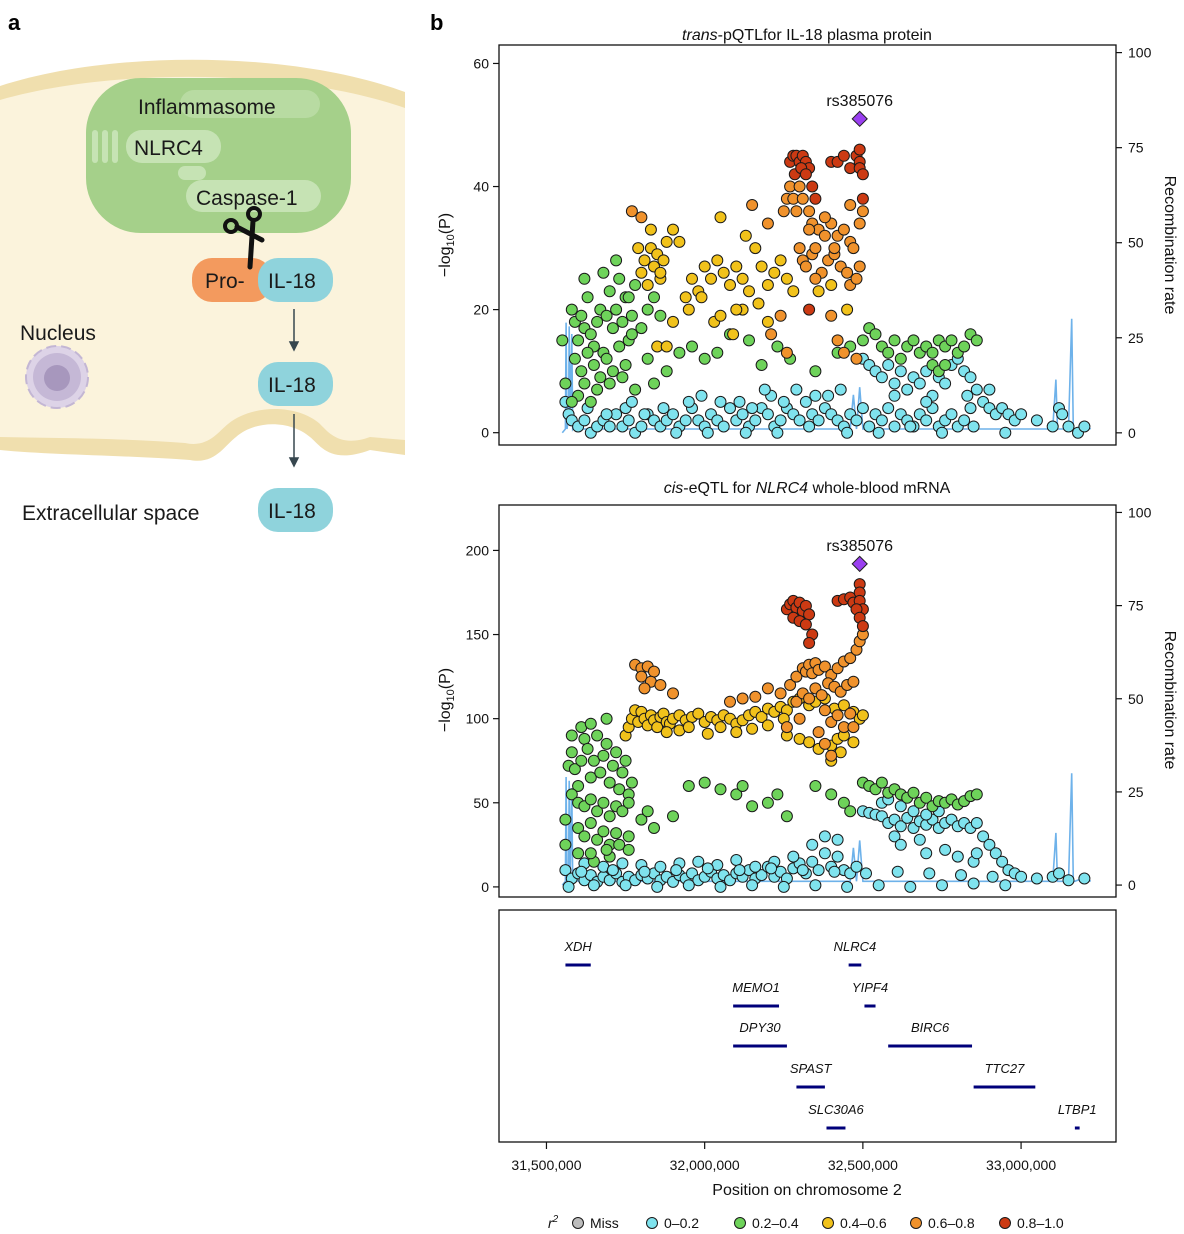 The height and width of the screenshot is (1234, 1184). What do you see at coordinates (807, 488) in the screenshot?
I see `bottom-chart-title: cis-eQTL for NLRC4 whole-blood mRNA` at bounding box center [807, 488].